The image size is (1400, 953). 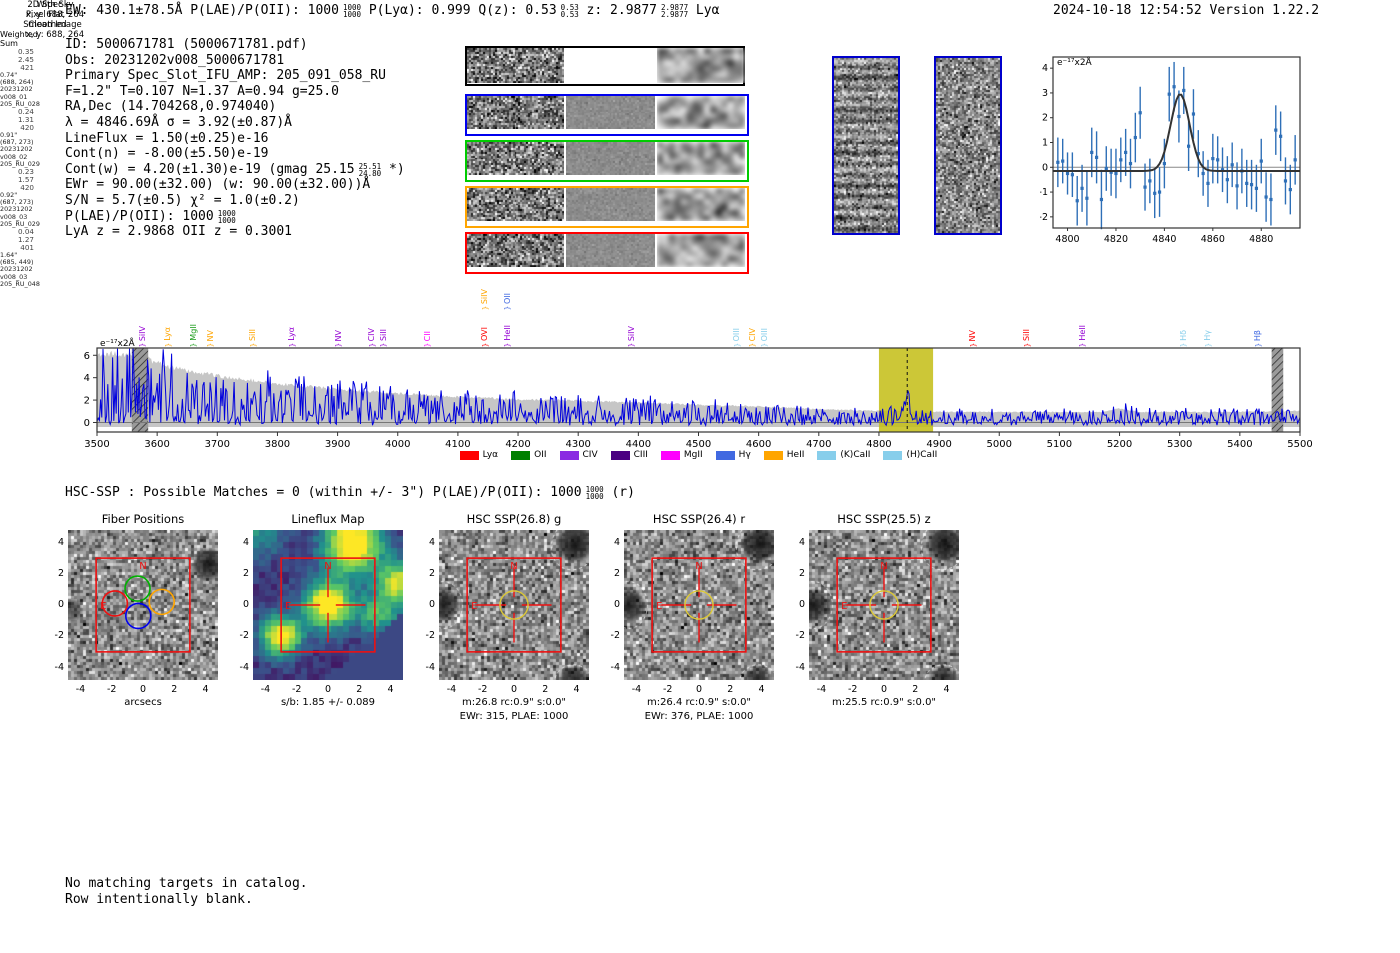 What do you see at coordinates (25, 180) in the screenshot?
I see `spec2d-left-value: 1.57` at bounding box center [25, 180].